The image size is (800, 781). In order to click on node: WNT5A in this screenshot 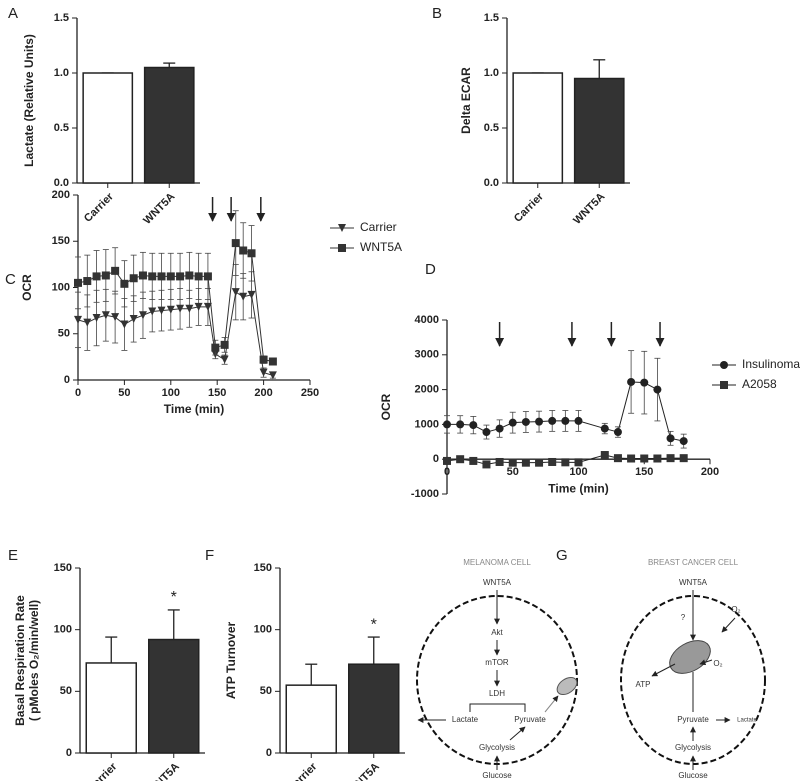, I will do `click(693, 582)`.